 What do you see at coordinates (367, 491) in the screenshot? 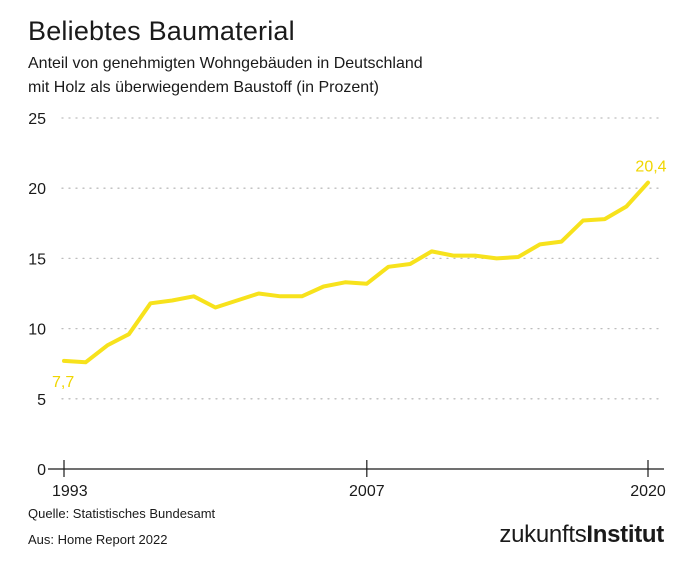
I see `x-tick-label: 2007` at bounding box center [367, 491].